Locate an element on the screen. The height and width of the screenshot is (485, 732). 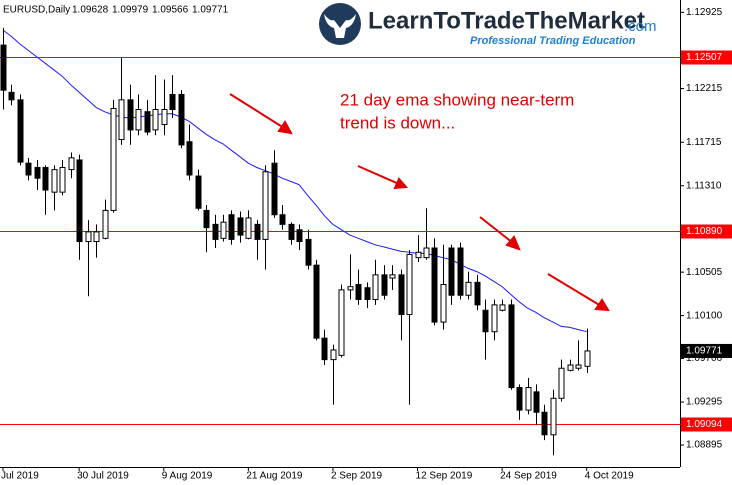
logo-badge is located at coordinates (340, 24).